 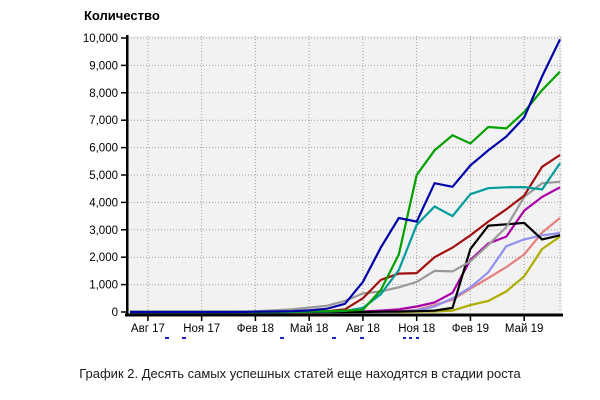 What do you see at coordinates (363, 329) in the screenshot?
I see `x-tick-label: Авг 18` at bounding box center [363, 329].